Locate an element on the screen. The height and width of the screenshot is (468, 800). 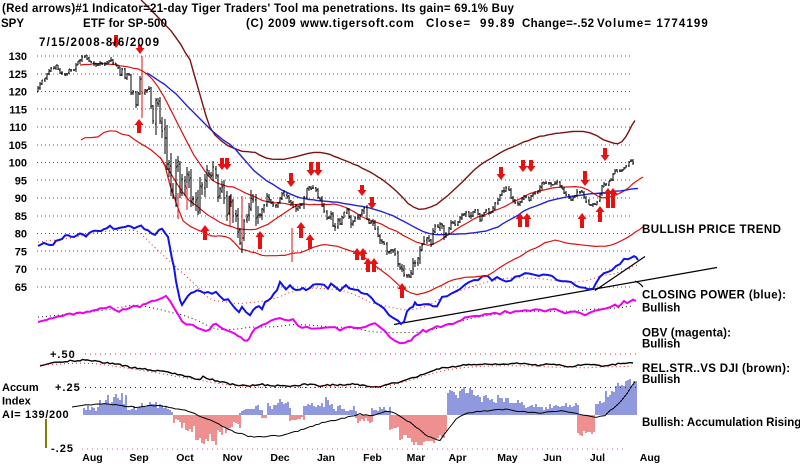
svg-text: Index is located at coordinates (17, 402).